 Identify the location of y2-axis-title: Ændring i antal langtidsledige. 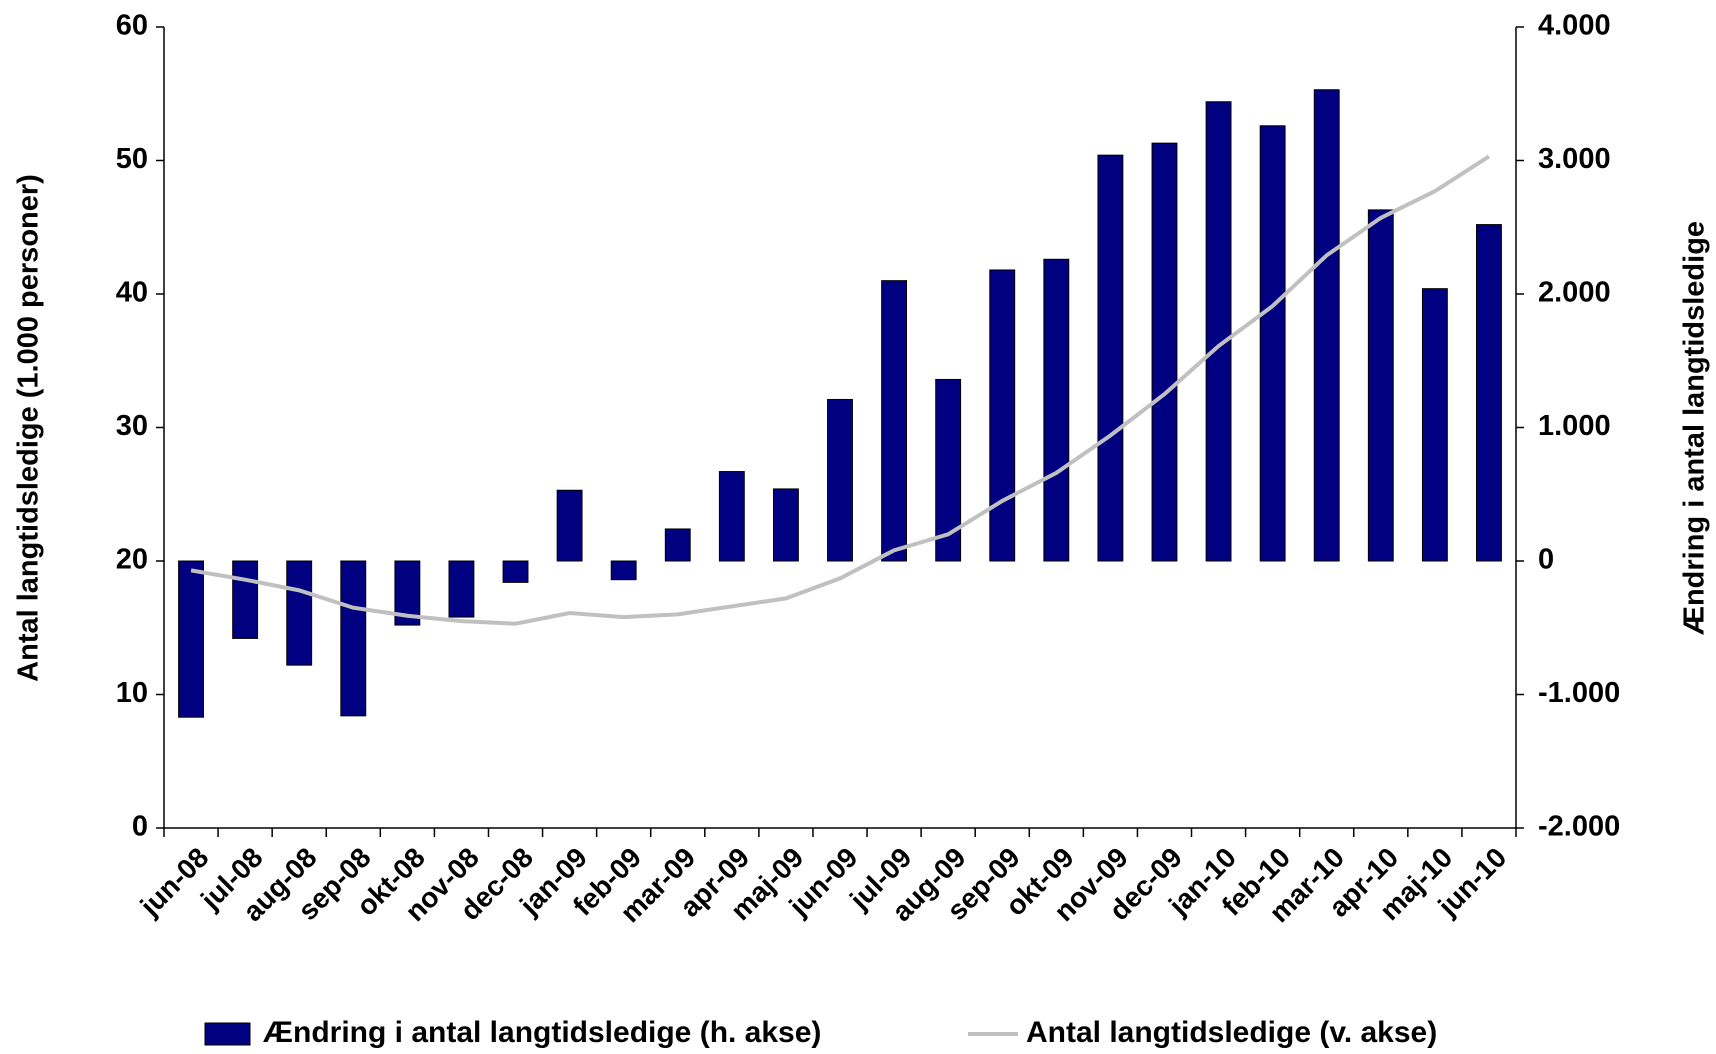
(1695, 428).